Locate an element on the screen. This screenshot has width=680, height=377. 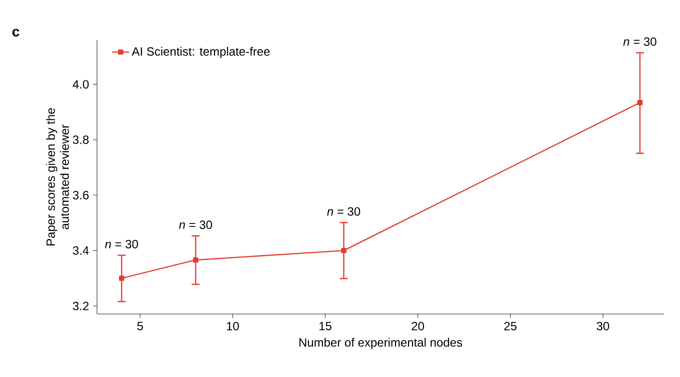
y-tick-label: 3.6 is located at coordinates (80, 195).